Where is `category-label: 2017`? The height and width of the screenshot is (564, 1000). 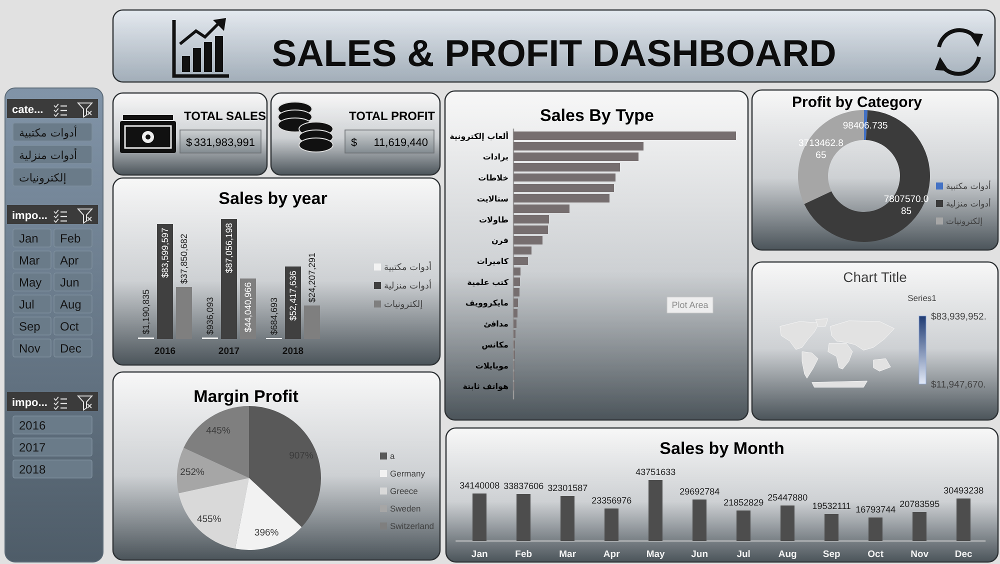
category-label: 2017 is located at coordinates (32, 447).